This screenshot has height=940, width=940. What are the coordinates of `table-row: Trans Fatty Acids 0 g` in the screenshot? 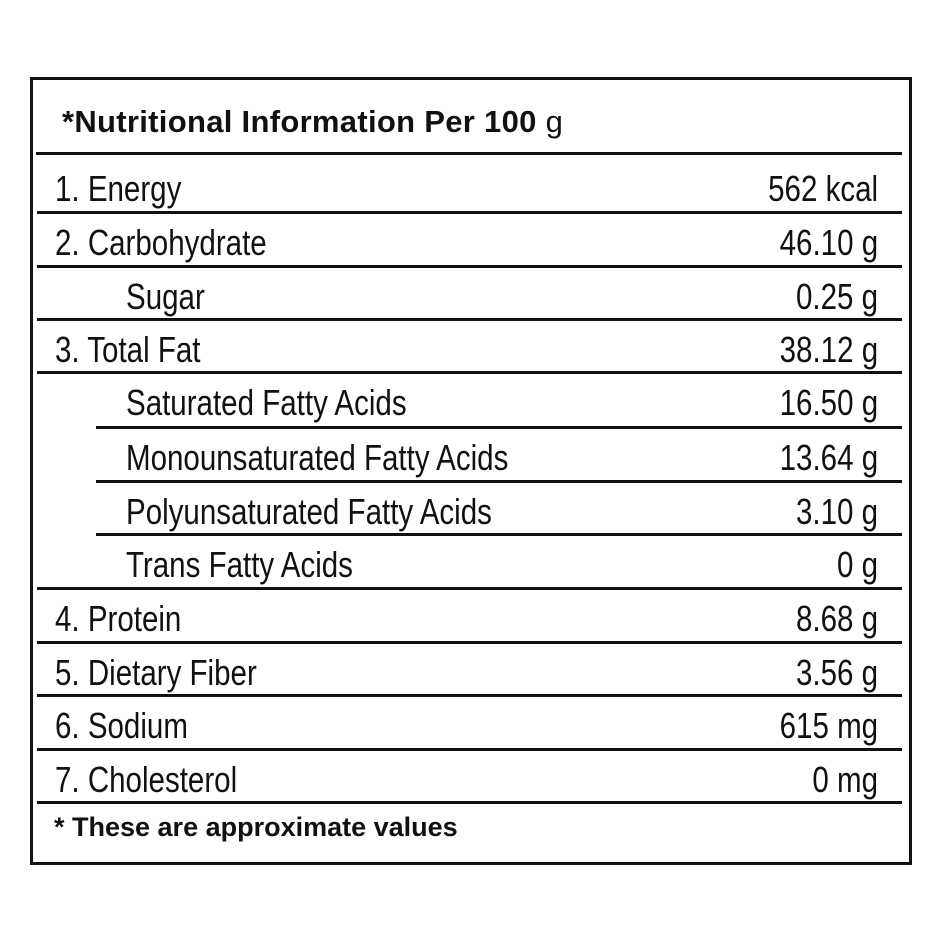 It's located at (470, 560).